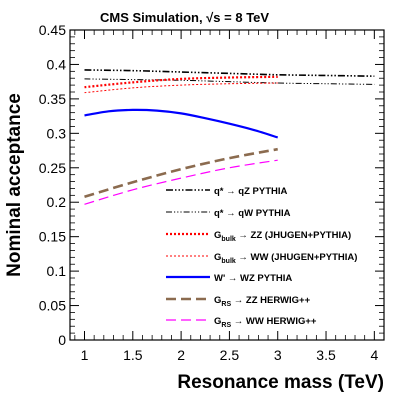  Describe the element at coordinates (262, 301) in the screenshot. I see `legend-label: GRS → ZZ HERWIG++` at that location.